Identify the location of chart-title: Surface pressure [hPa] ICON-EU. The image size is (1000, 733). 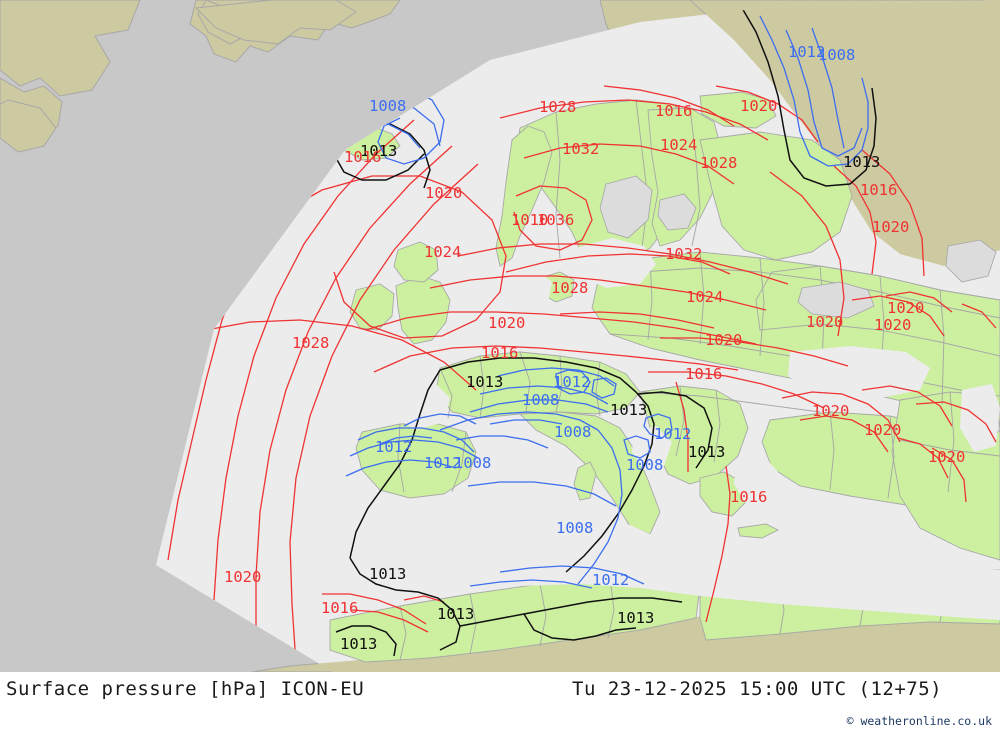
(185, 689).